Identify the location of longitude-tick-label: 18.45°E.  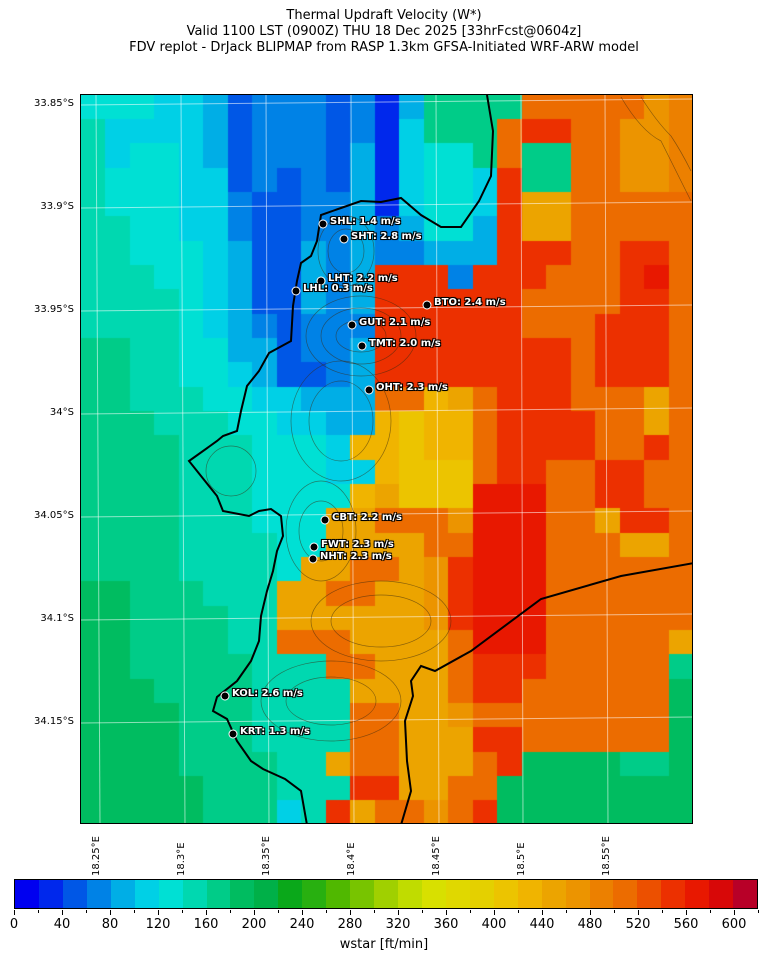
(436, 856).